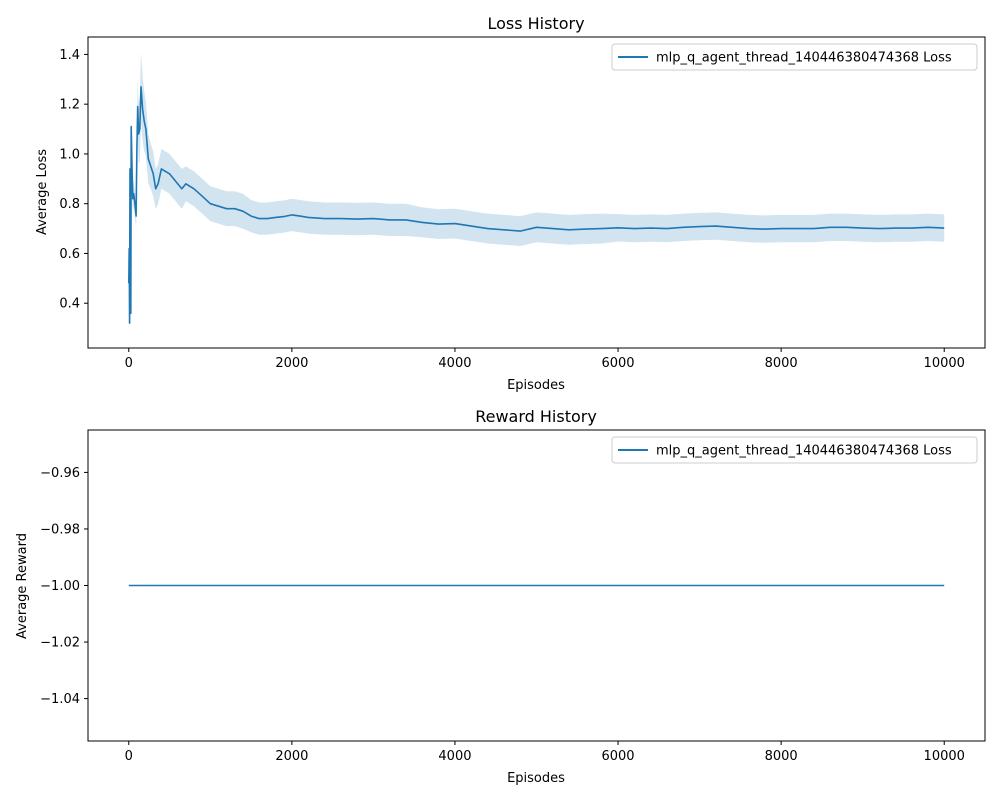  I want to click on loss-xtick-label: 0, so click(129, 363).